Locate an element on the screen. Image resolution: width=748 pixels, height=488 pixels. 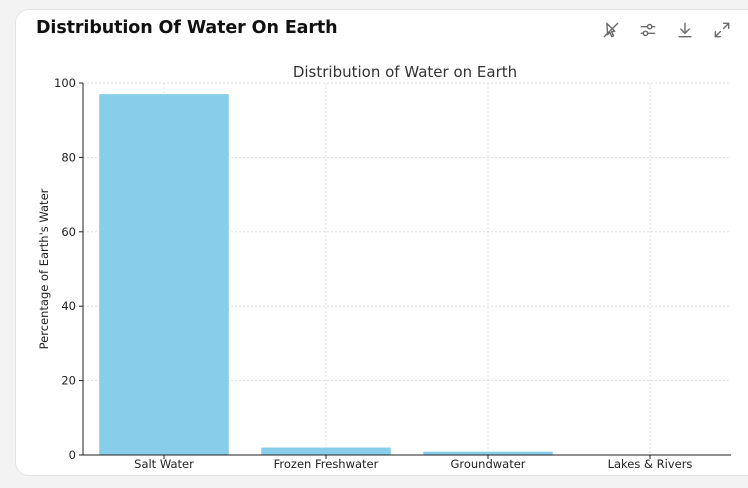
bar-frozen-freshwater is located at coordinates (326, 451).